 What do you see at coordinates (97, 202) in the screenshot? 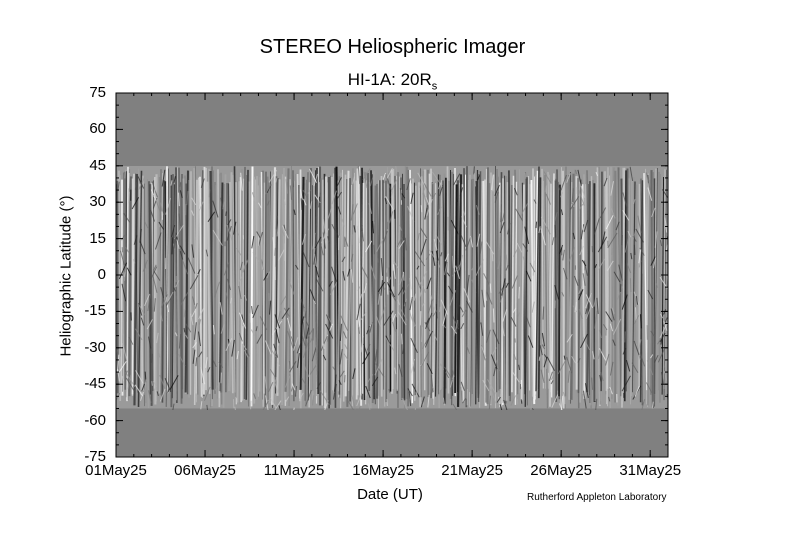
I see `y-tick-label: 30` at bounding box center [97, 202].